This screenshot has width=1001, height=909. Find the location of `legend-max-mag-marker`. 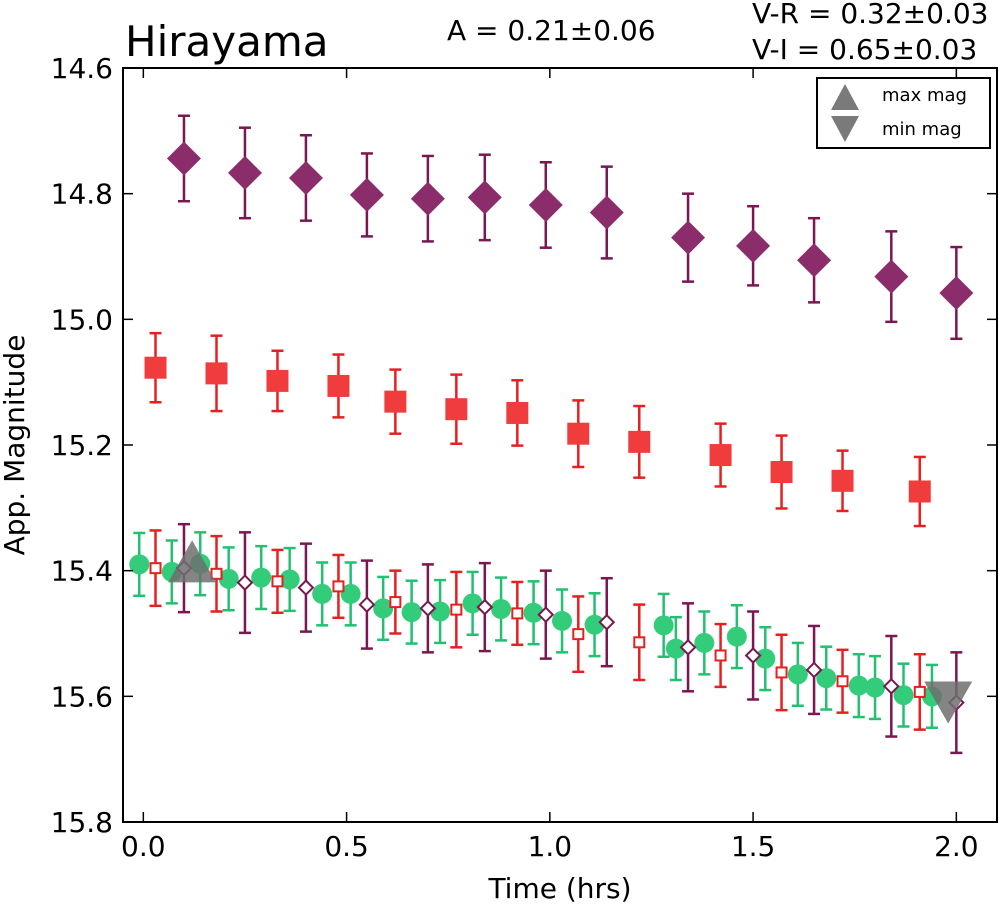

legend-max-mag-marker is located at coordinates (845, 97).